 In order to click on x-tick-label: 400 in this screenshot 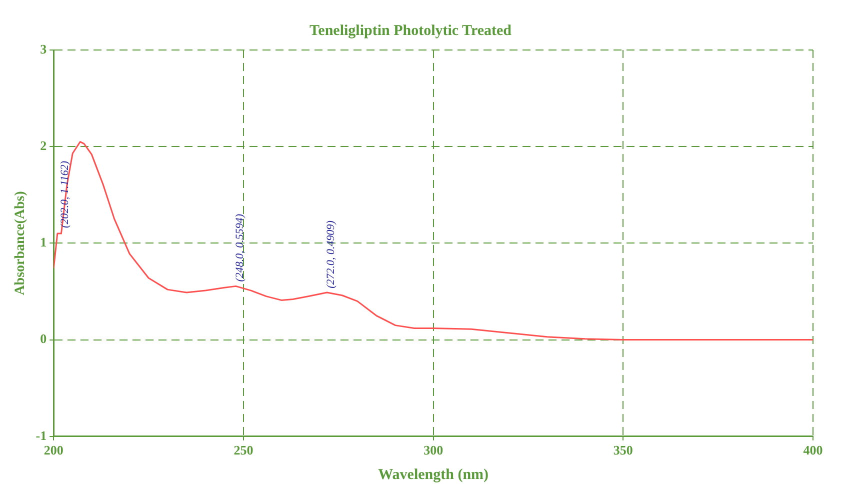, I will do `click(813, 450)`.